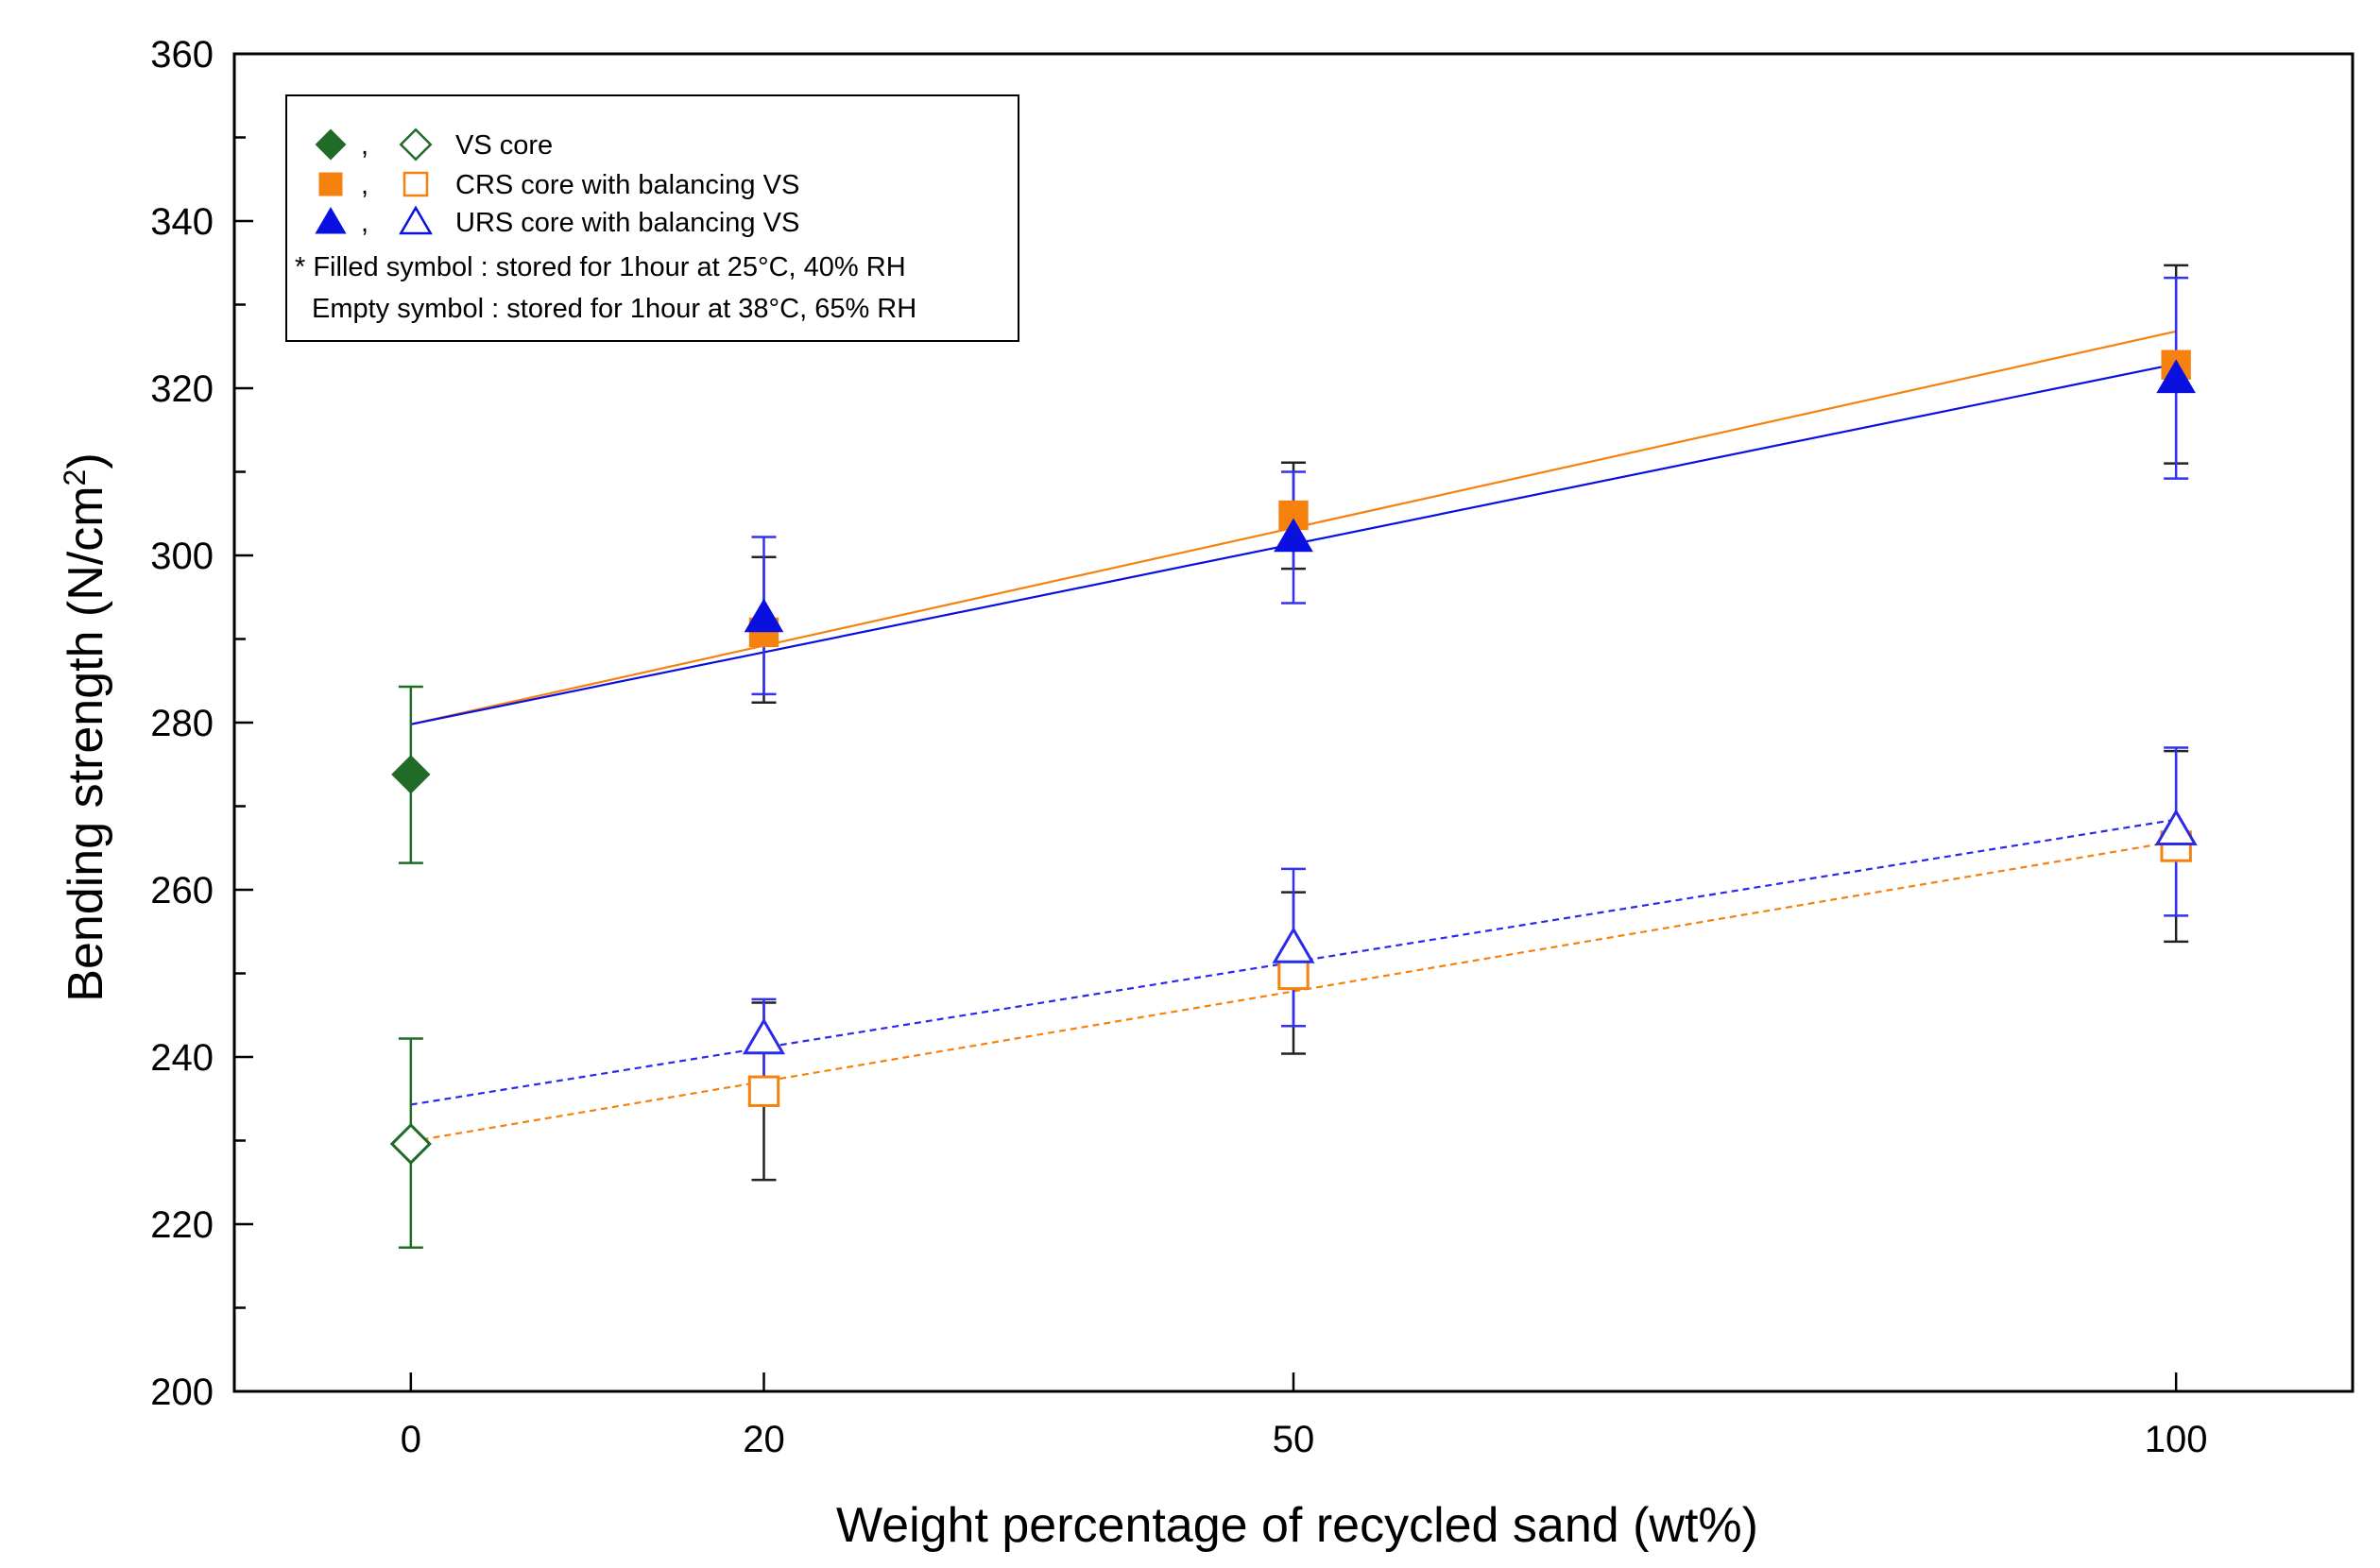  Describe the element at coordinates (86, 743) in the screenshot. I see `y-axis-title-main: Bending strength (N/cm` at that location.